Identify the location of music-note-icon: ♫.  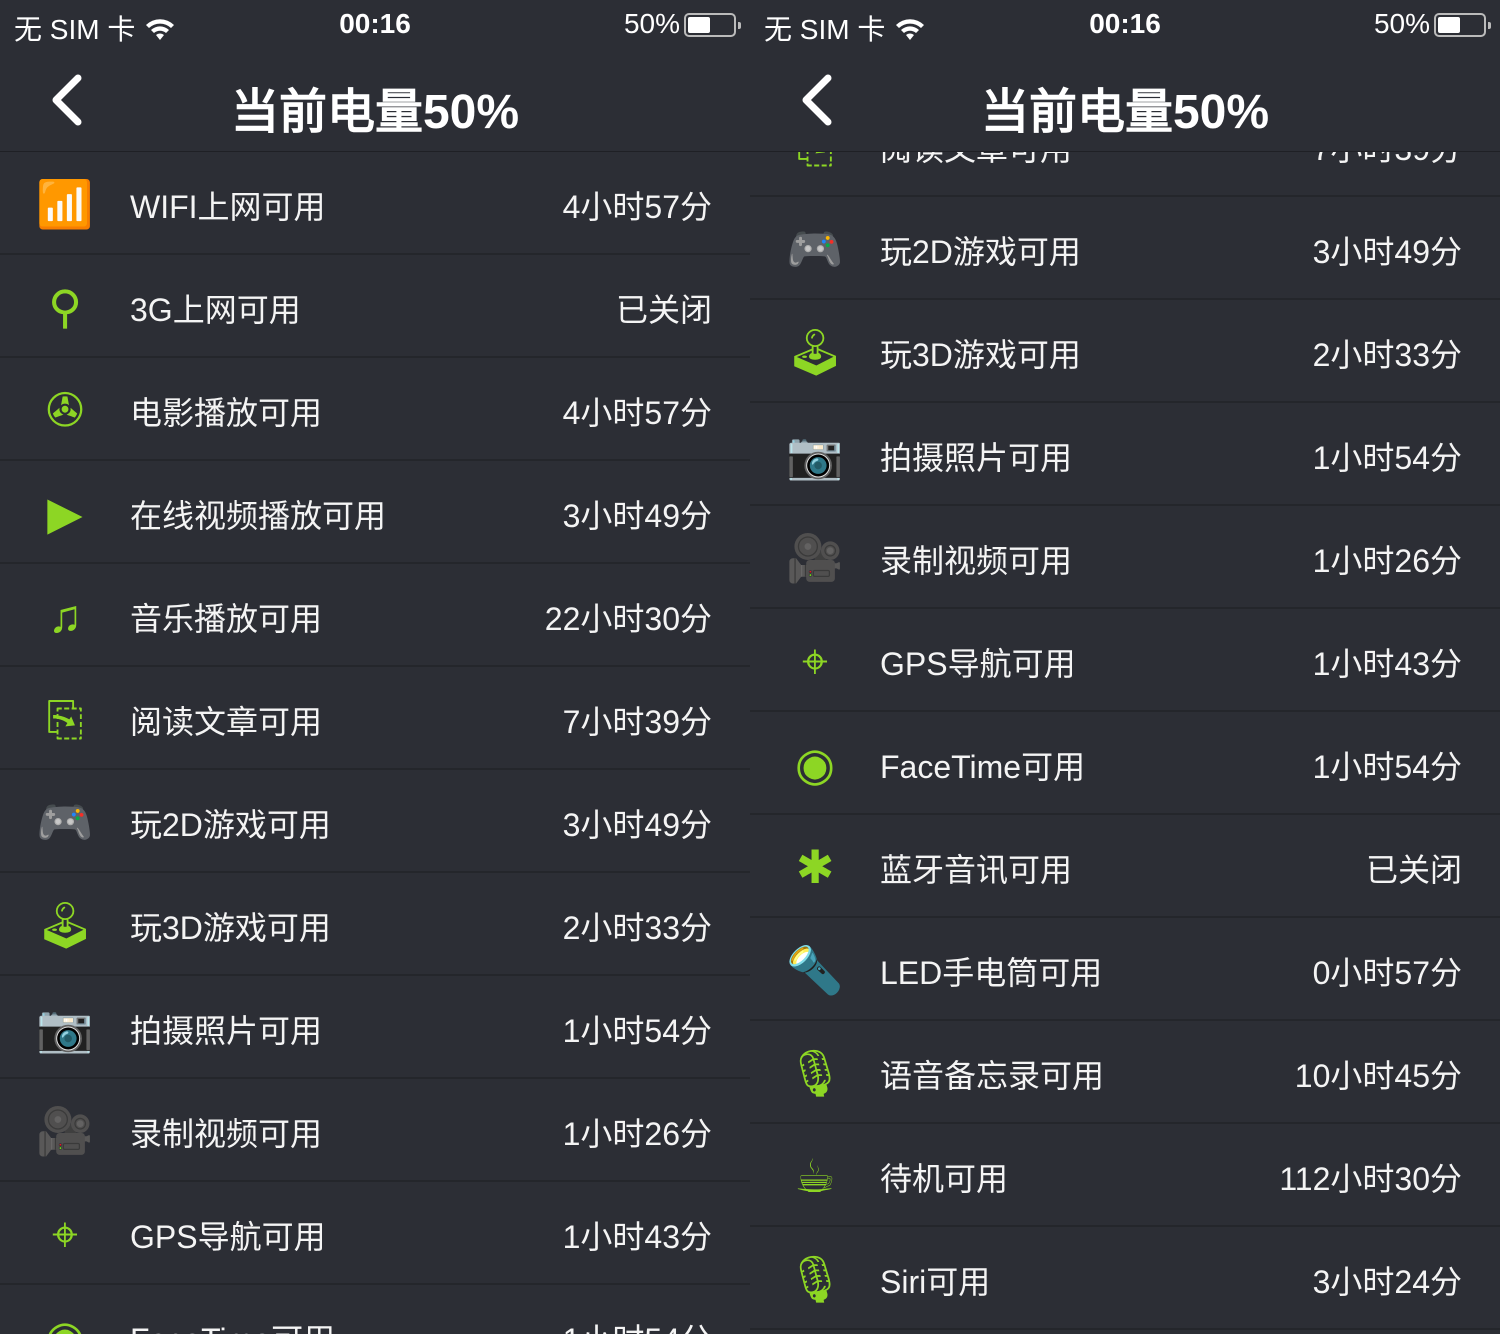
(65, 616).